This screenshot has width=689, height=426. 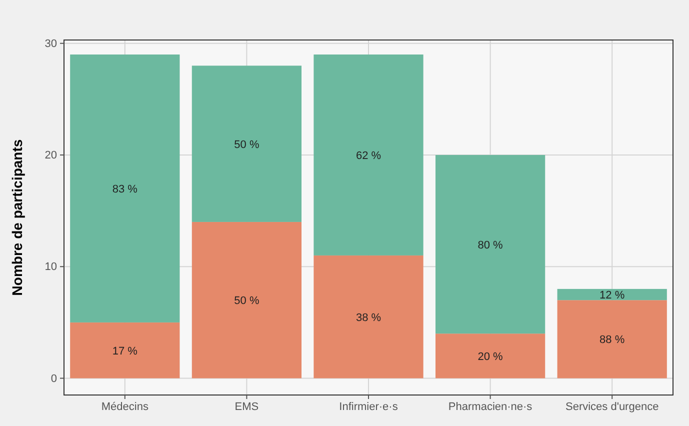 I want to click on annotation: 62 %, so click(x=369, y=156).